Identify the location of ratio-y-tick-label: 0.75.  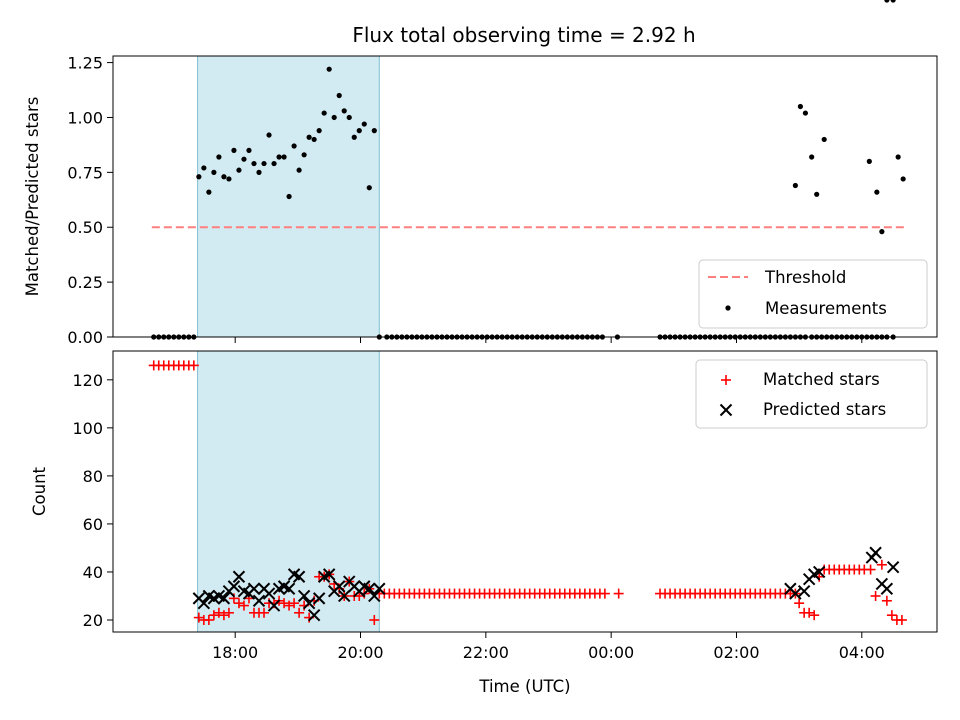
(85, 172).